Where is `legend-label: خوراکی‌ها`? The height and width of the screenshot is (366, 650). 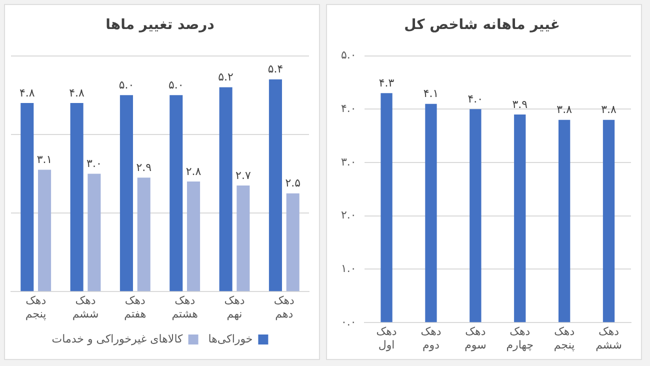 legend-label: خوراکی‌ها is located at coordinates (230, 339).